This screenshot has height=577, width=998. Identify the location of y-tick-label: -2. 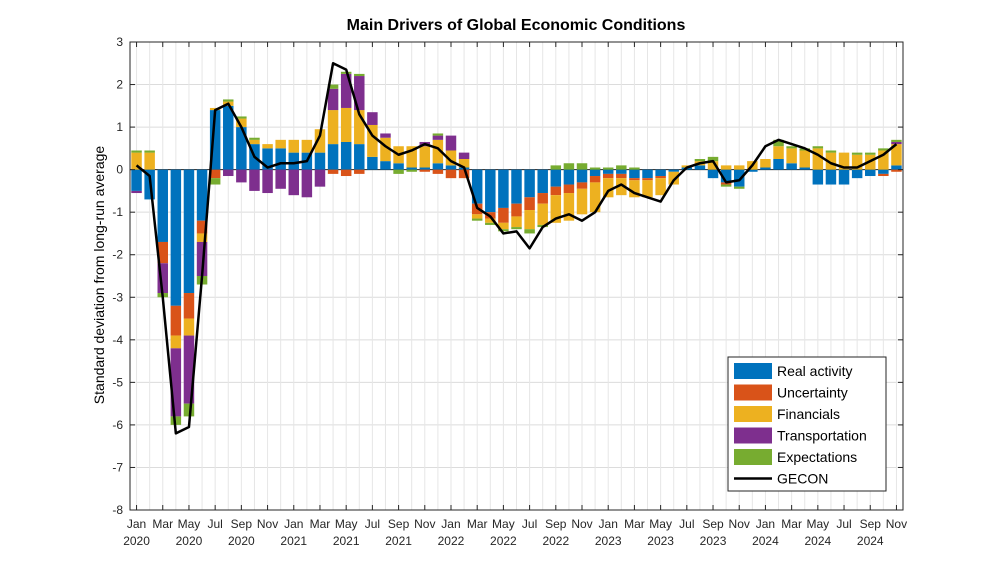
(117, 255).